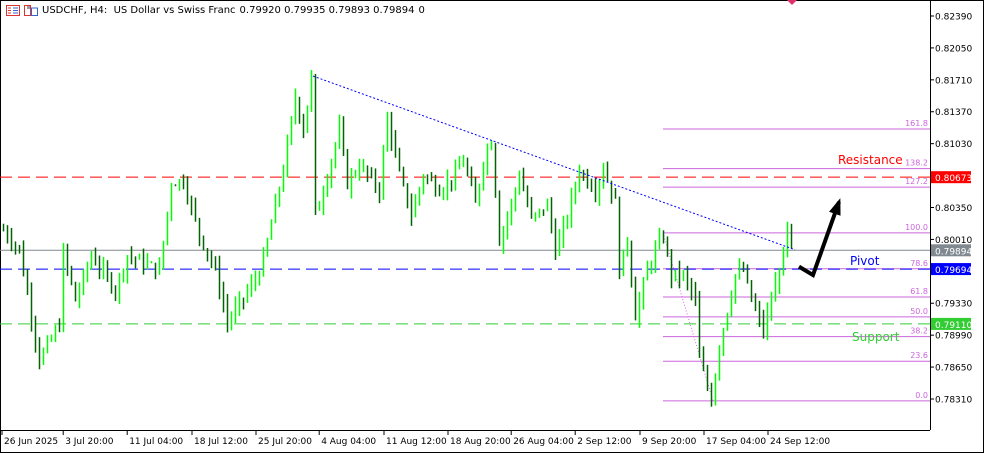 Image resolution: width=984 pixels, height=453 pixels. What do you see at coordinates (953, 241) in the screenshot?
I see `y-tick-label: 0.80010` at bounding box center [953, 241].